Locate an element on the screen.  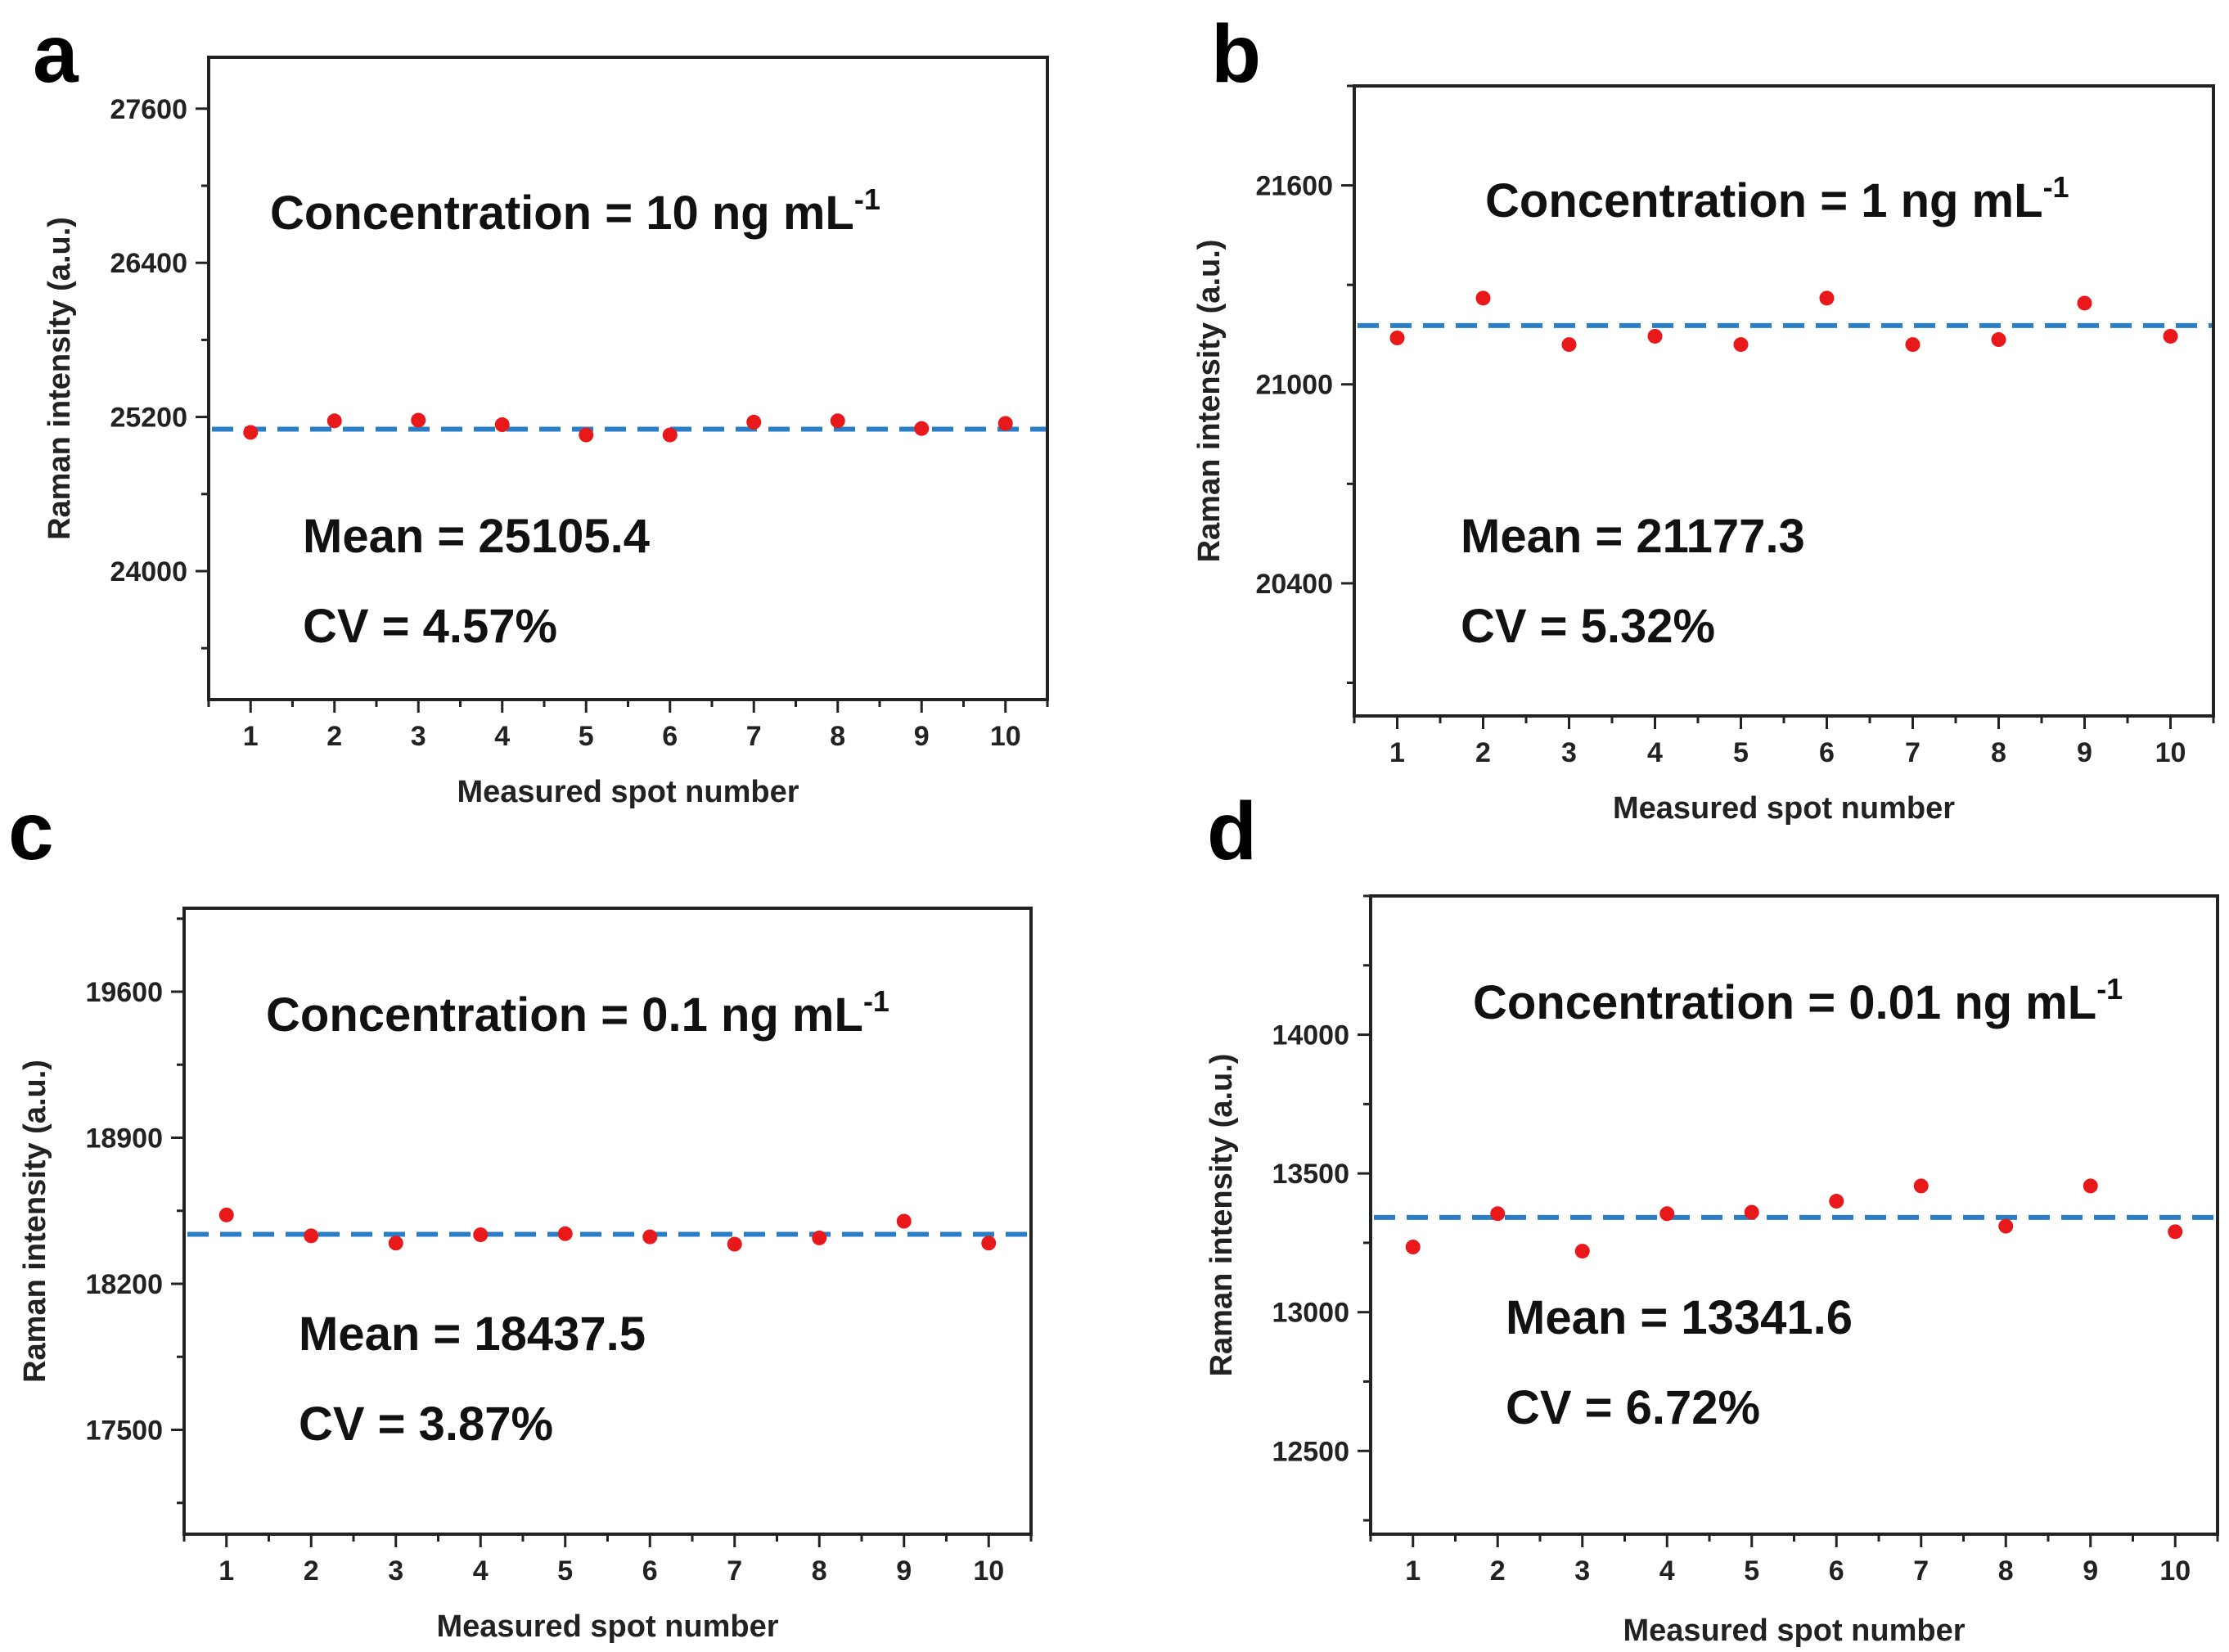
concentration-text: Concentration = 0.01 ng mL is located at coordinates (1784, 1002).